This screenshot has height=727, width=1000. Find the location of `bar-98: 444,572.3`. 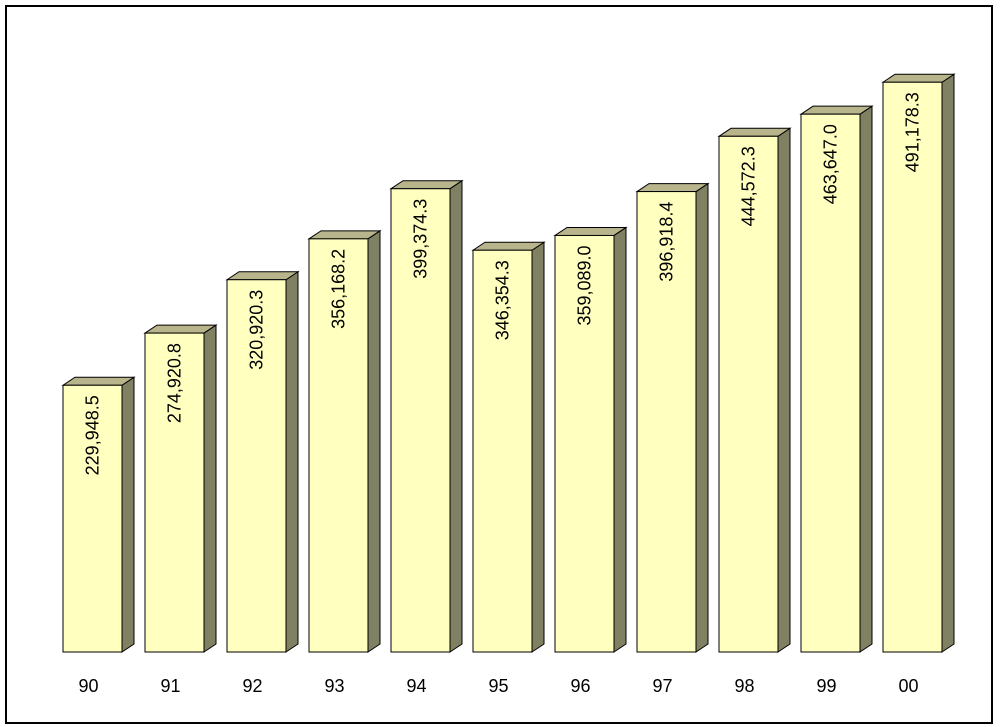

bar-98: 444,572.3 is located at coordinates (754, 390).